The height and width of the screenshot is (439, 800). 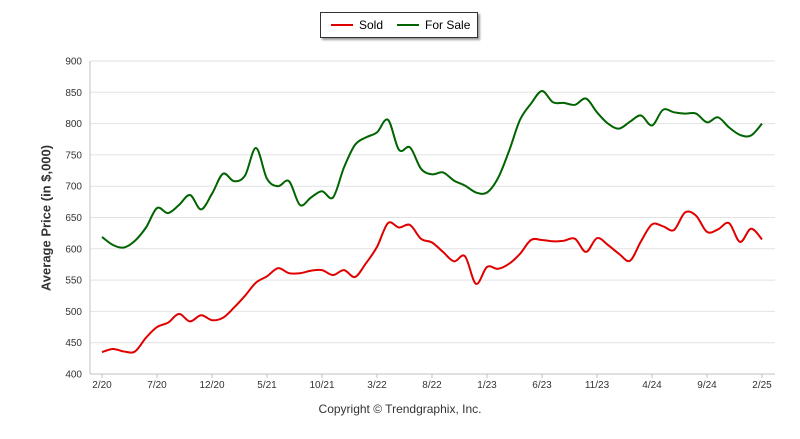 What do you see at coordinates (321, 385) in the screenshot?
I see `x-tick-label: 10/21` at bounding box center [321, 385].